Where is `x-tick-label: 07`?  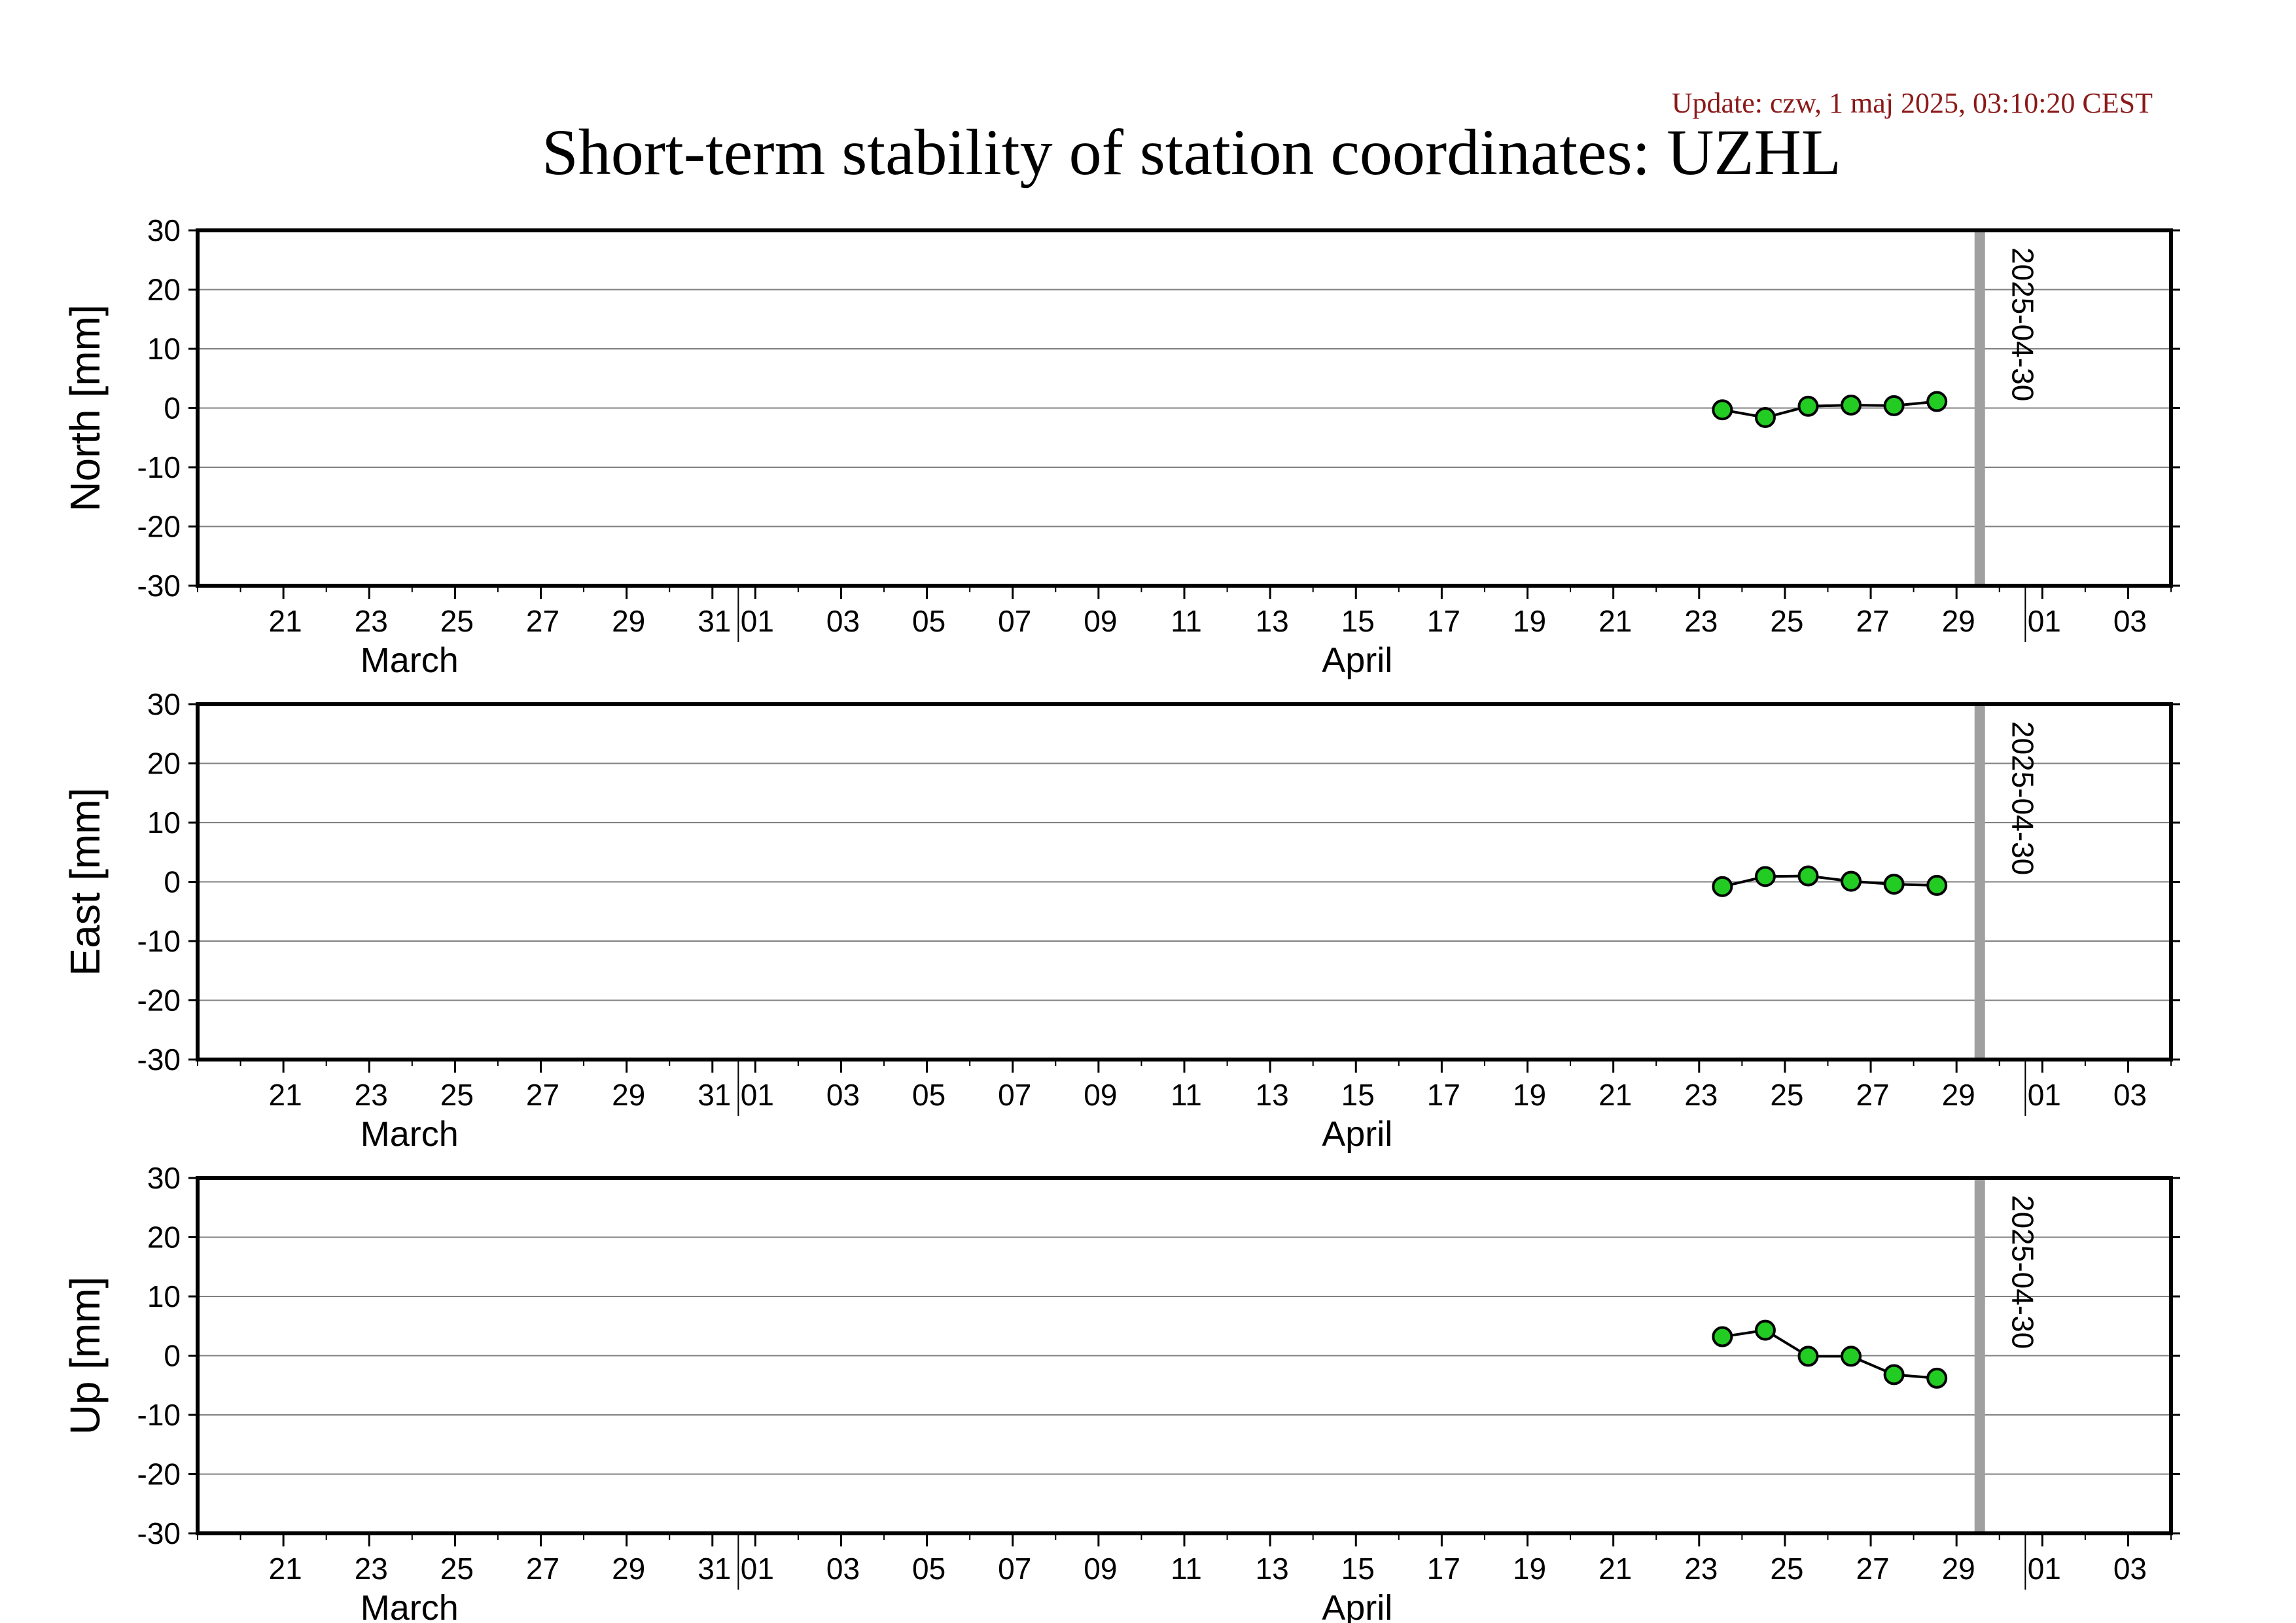 x-tick-label: 07 is located at coordinates (1014, 1095).